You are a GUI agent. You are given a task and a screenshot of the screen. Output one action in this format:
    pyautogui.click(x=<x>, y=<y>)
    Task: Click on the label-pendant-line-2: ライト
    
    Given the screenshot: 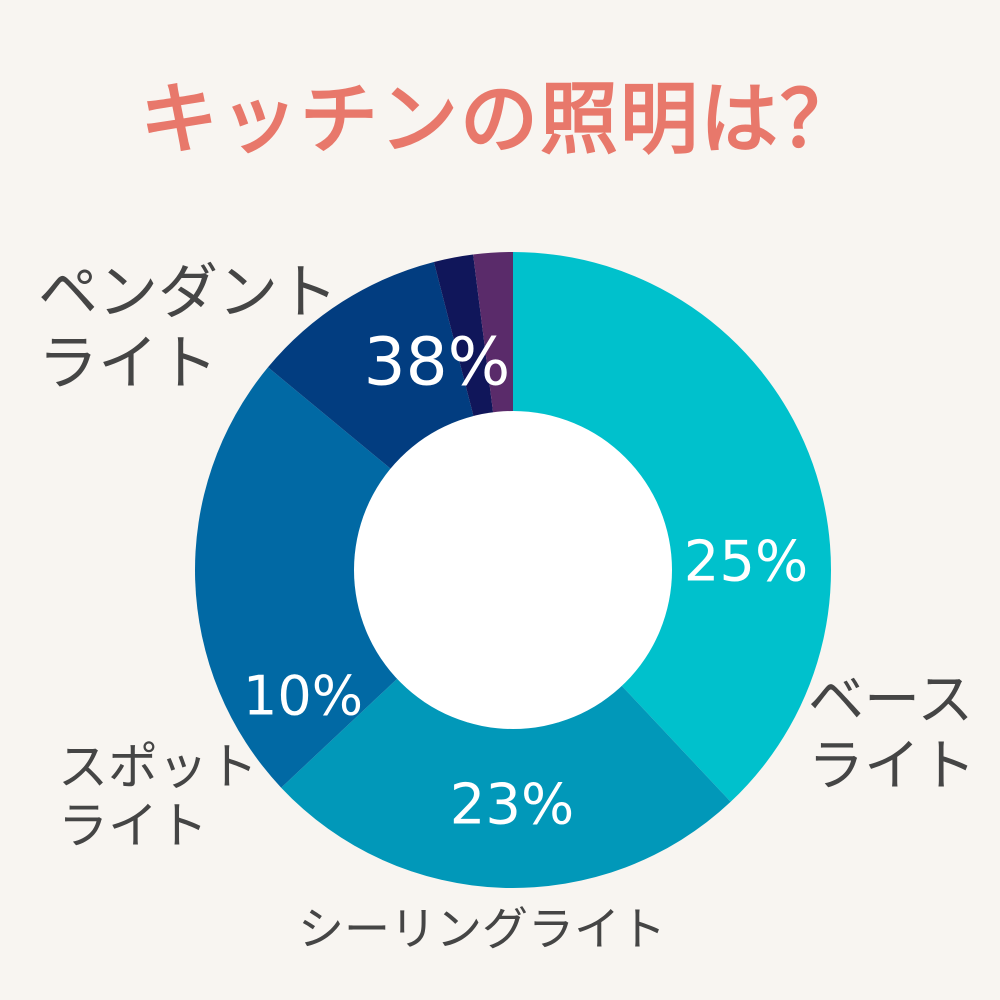 What is the action you would take?
    pyautogui.click(x=128, y=363)
    